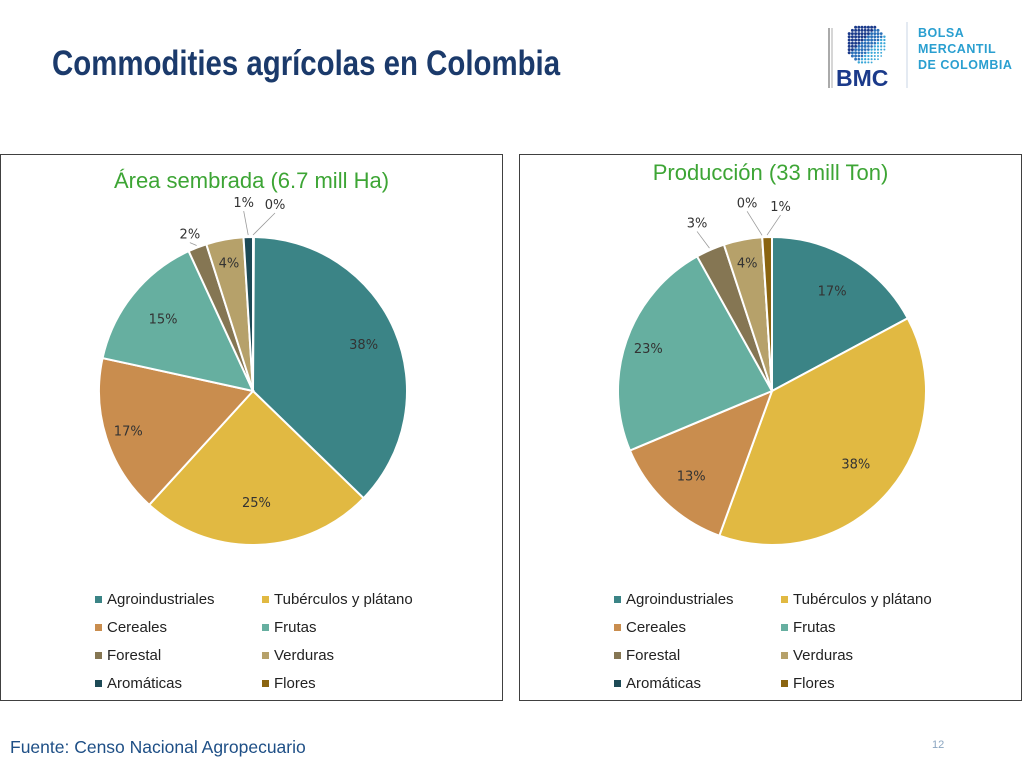  Describe the element at coordinates (773, 225) in the screenshot. I see `leader-line-flores` at that location.